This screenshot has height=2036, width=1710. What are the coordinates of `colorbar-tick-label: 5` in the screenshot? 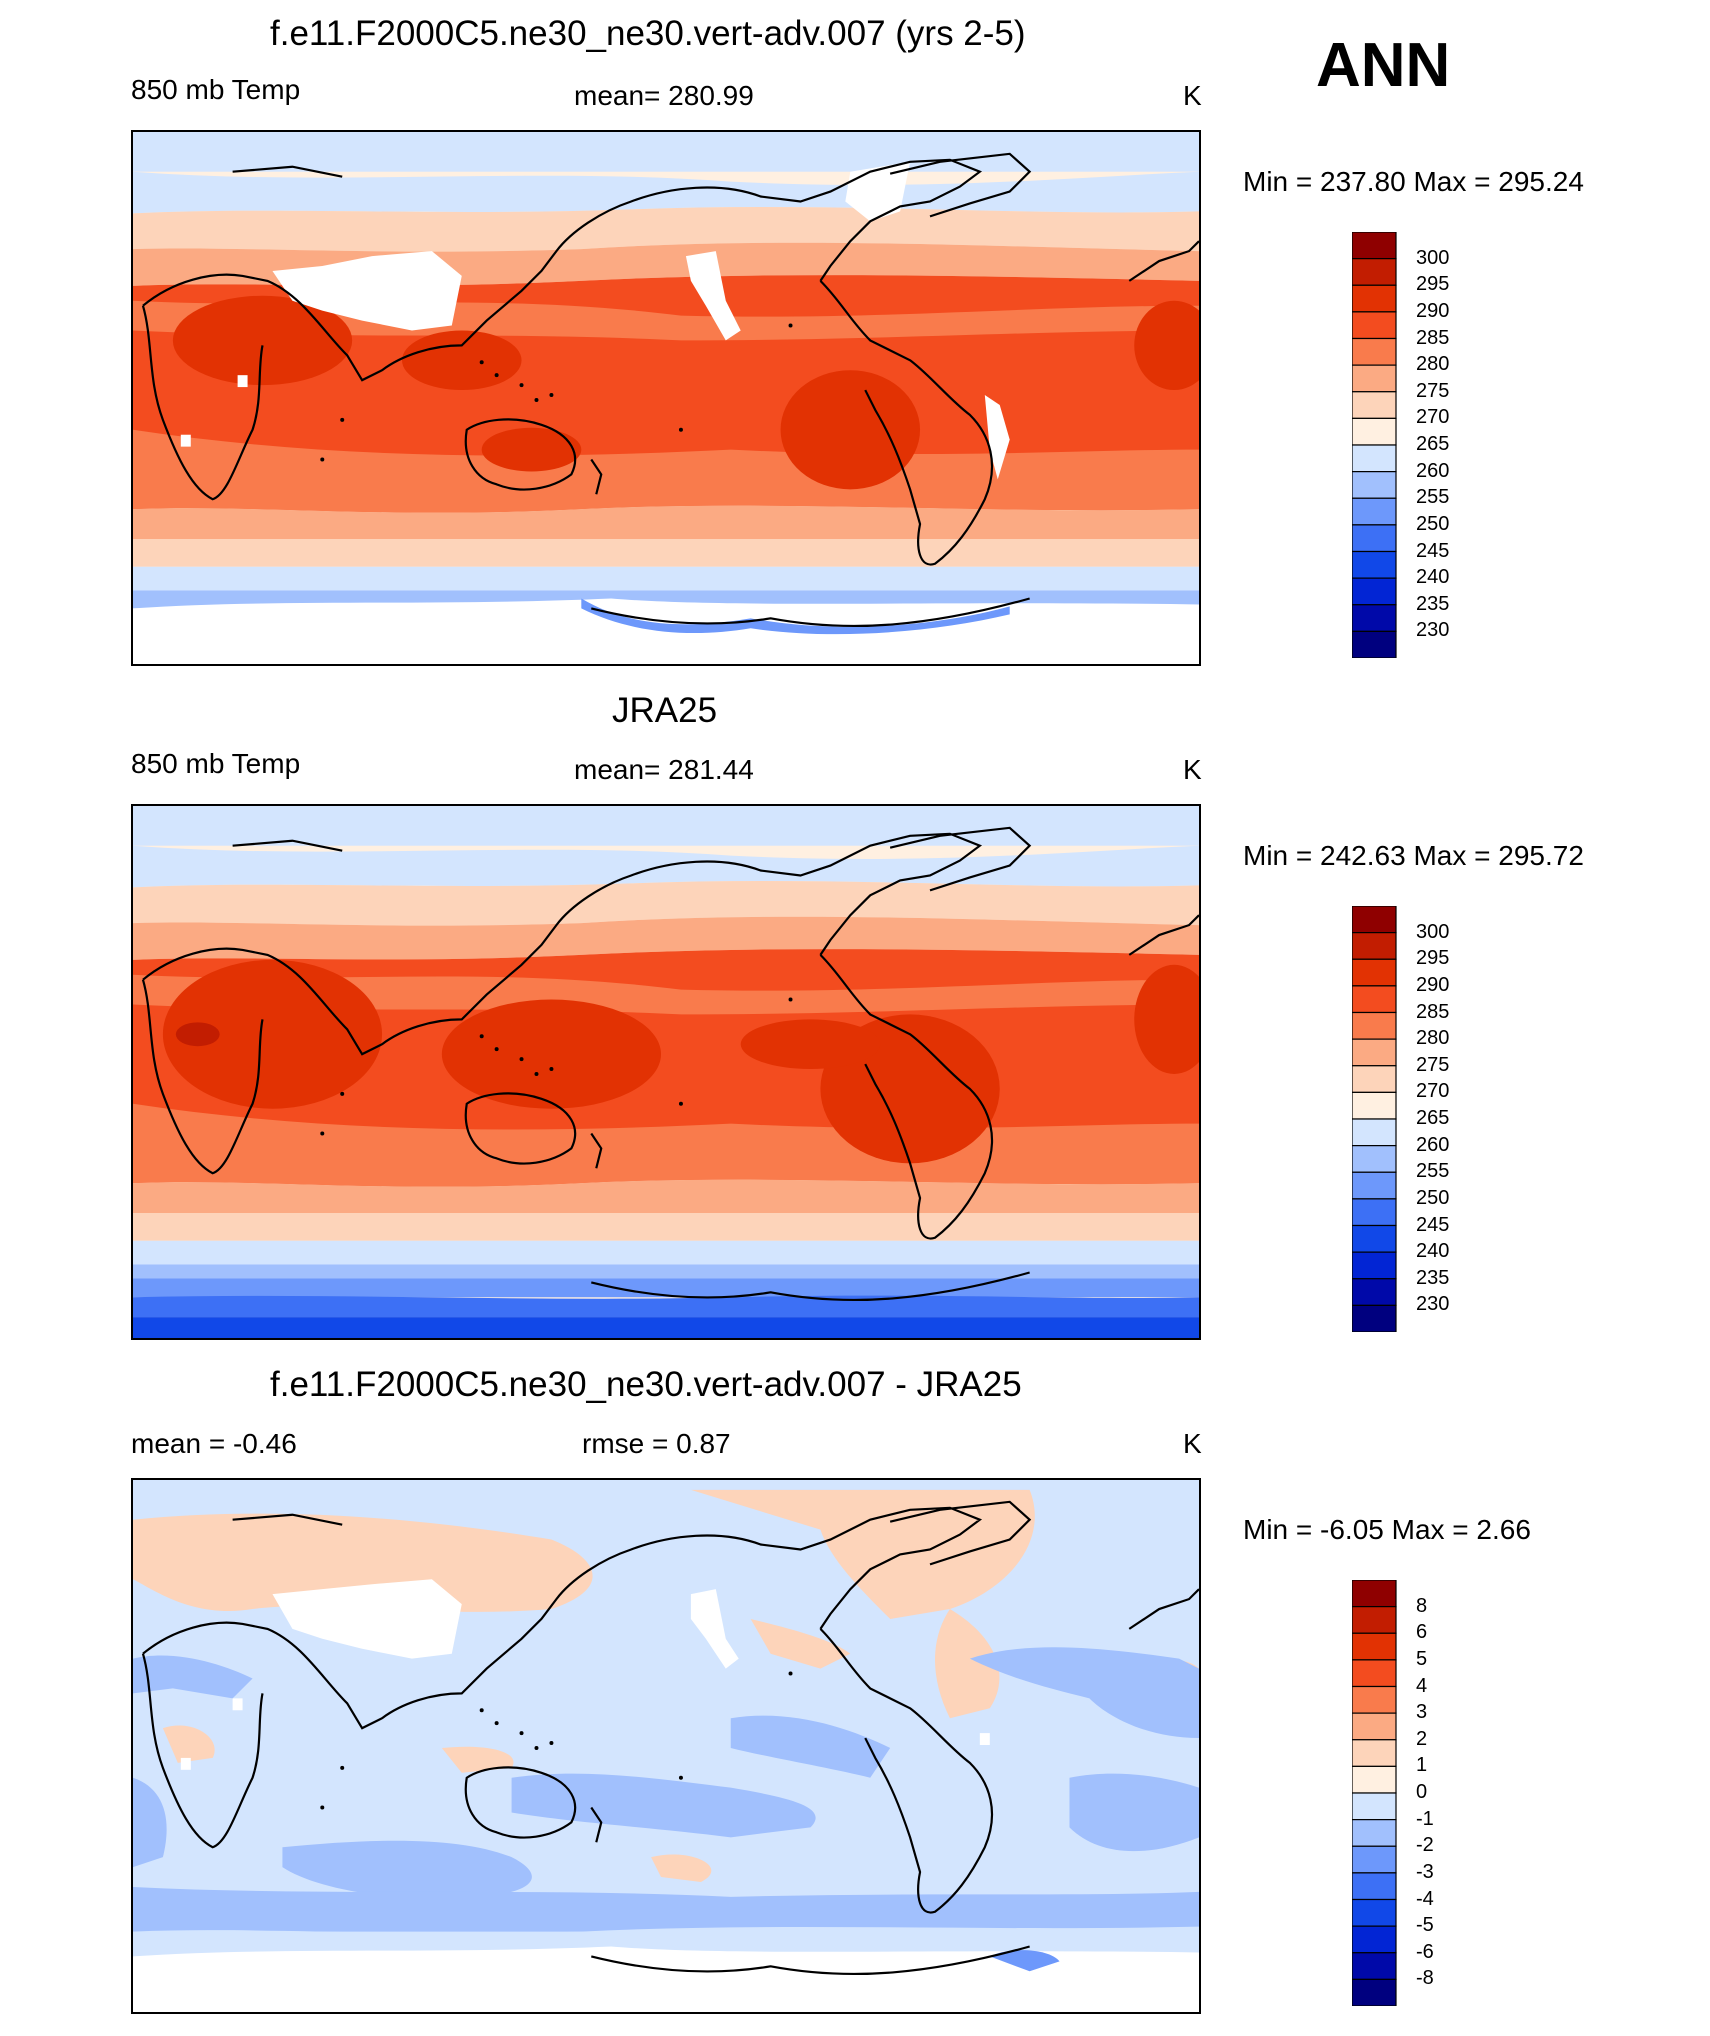 It's located at (1422, 1658).